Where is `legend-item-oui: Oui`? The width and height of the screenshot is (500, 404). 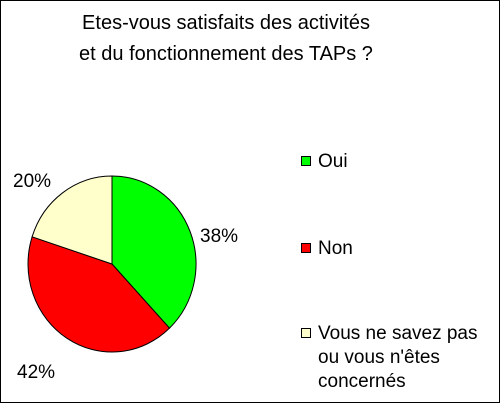
legend-item-oui: Oui is located at coordinates (324, 162).